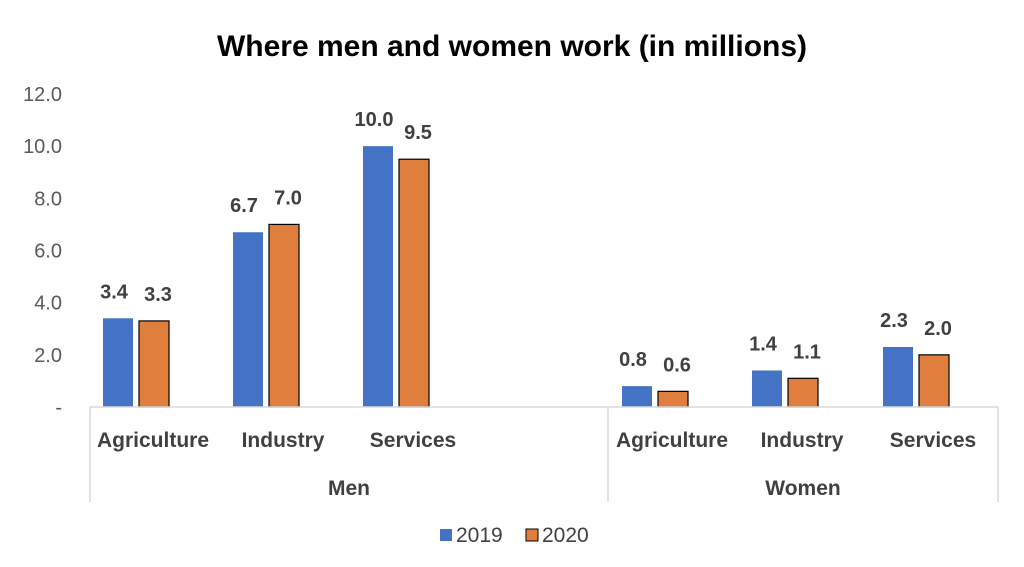  I want to click on bar-men-services-2019, so click(378, 276).